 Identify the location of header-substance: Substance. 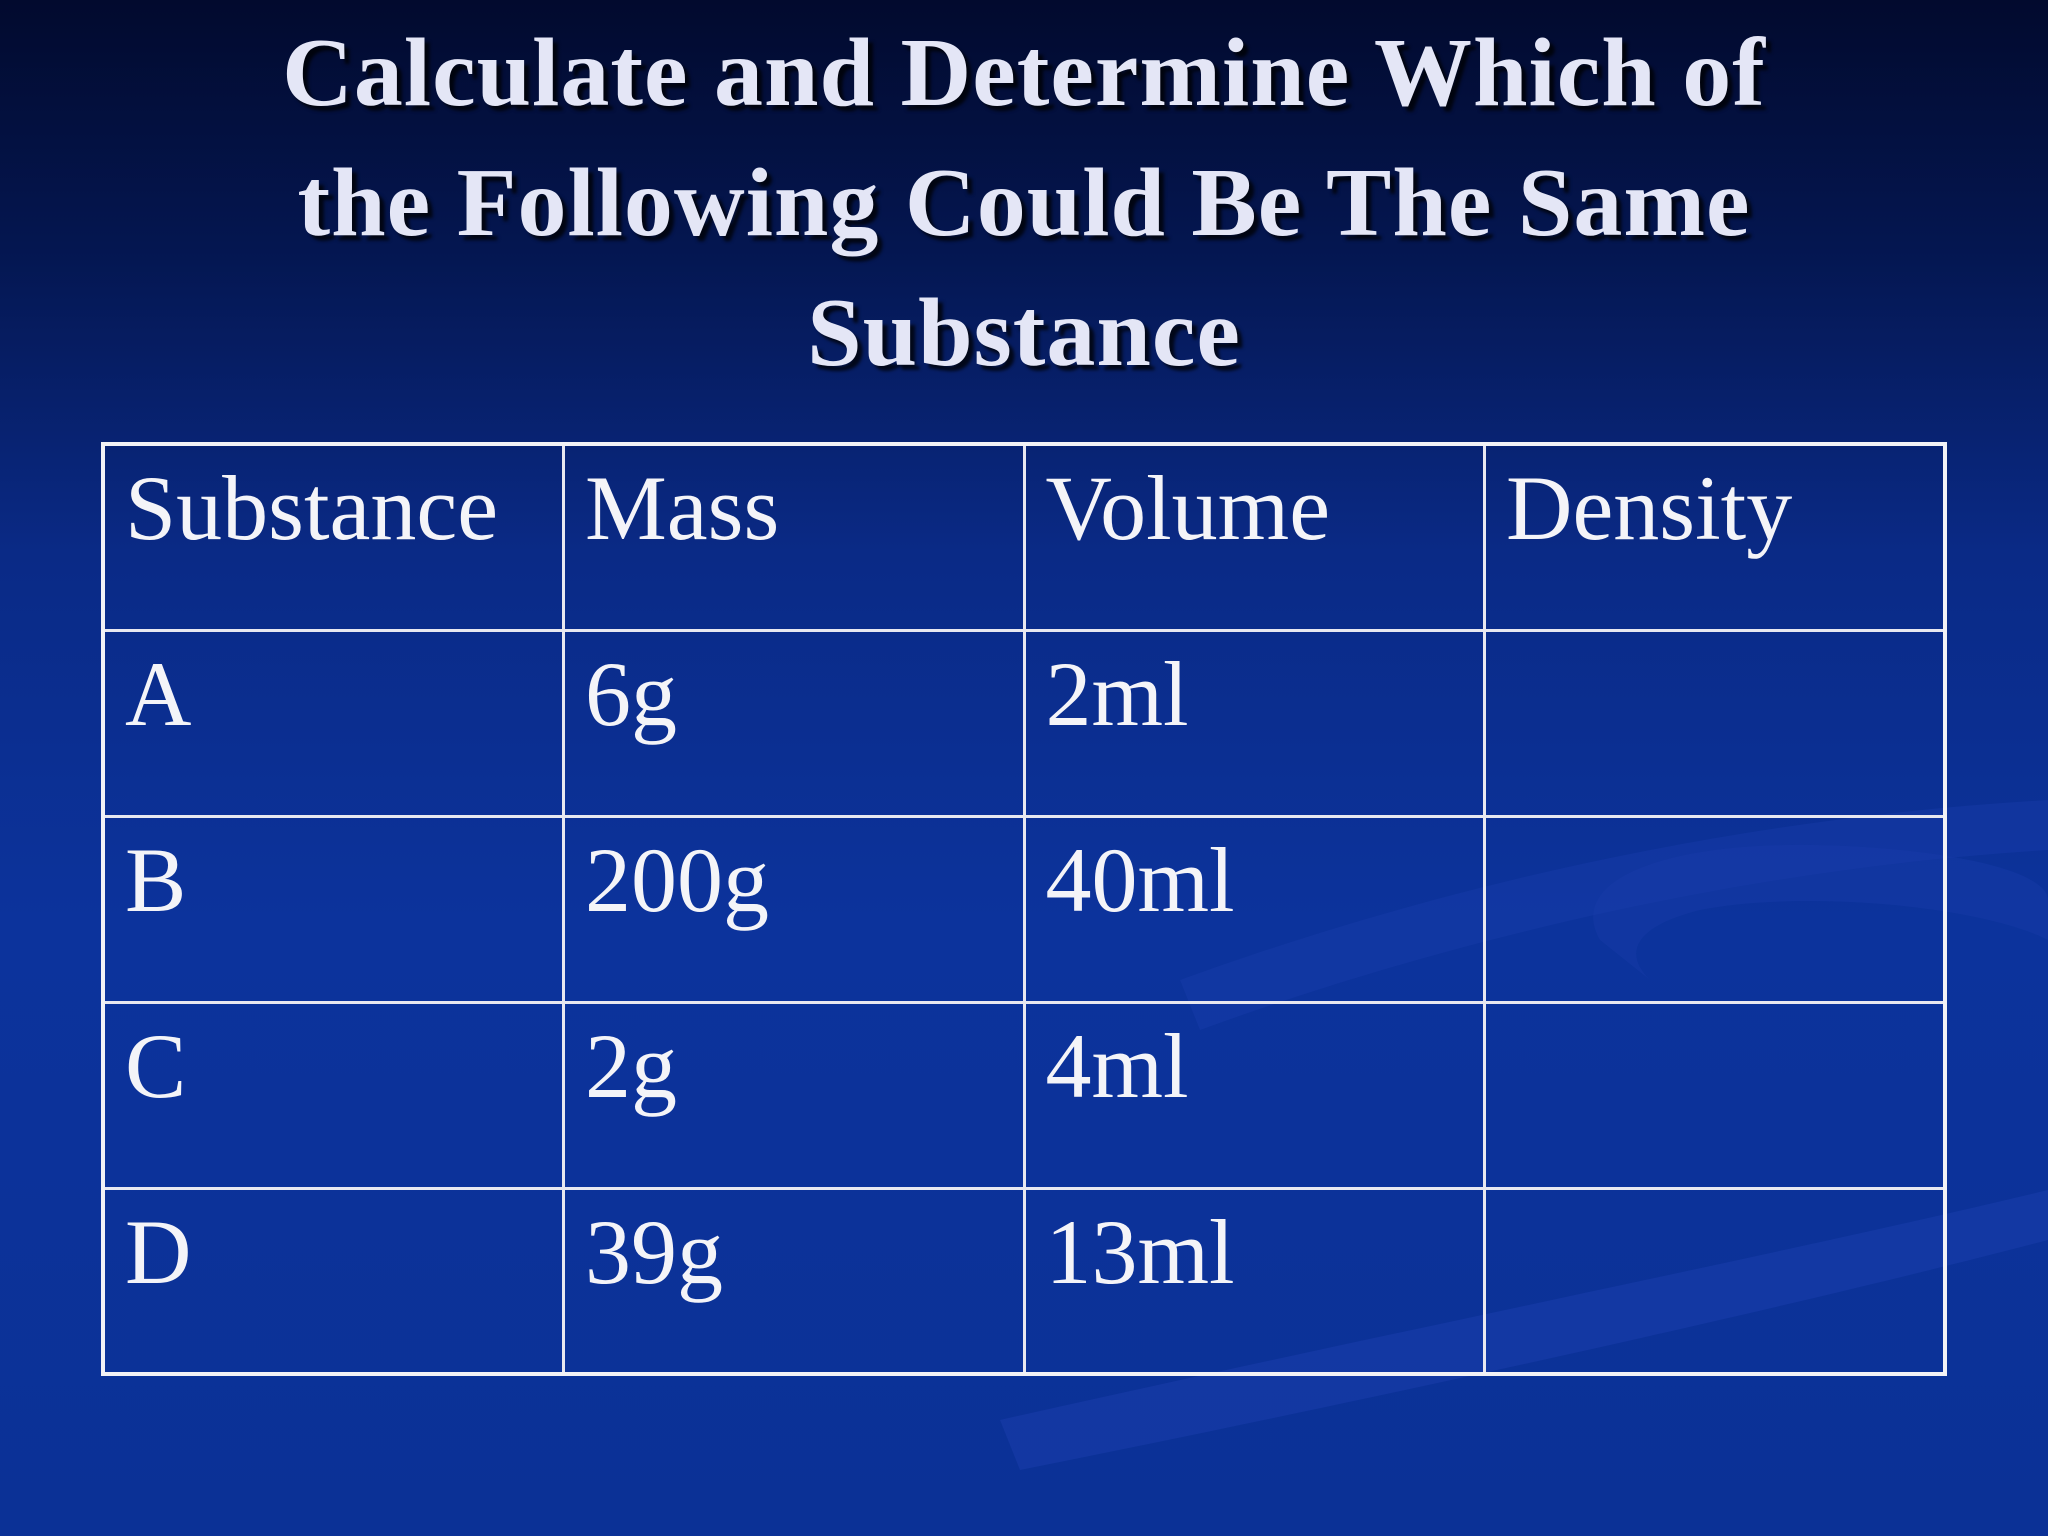
(333, 537).